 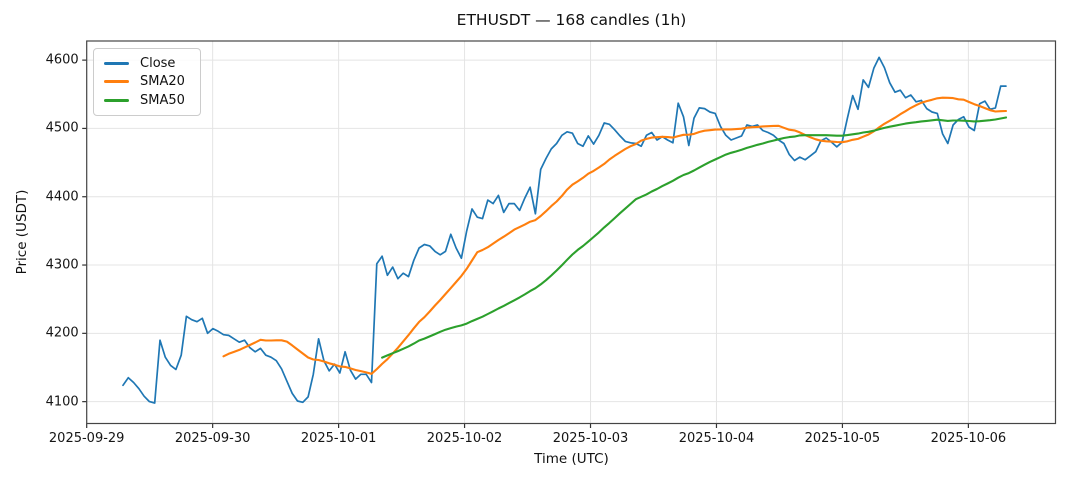 I want to click on x-tick-label: 2025-10-06, so click(x=968, y=438).